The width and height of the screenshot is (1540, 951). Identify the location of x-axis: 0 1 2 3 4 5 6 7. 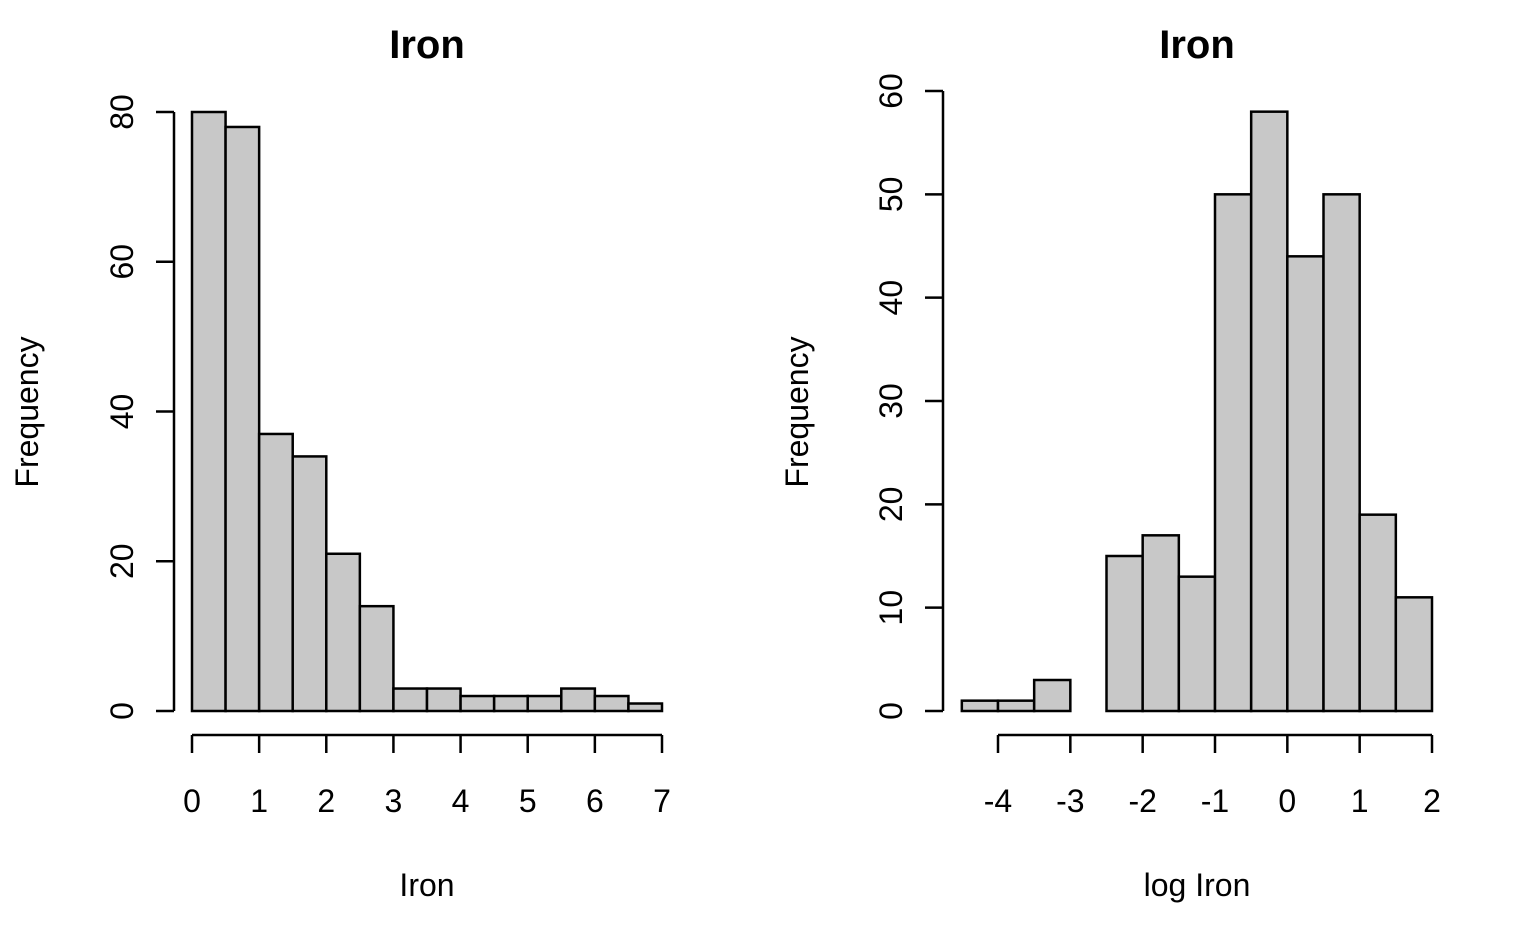
(427, 776).